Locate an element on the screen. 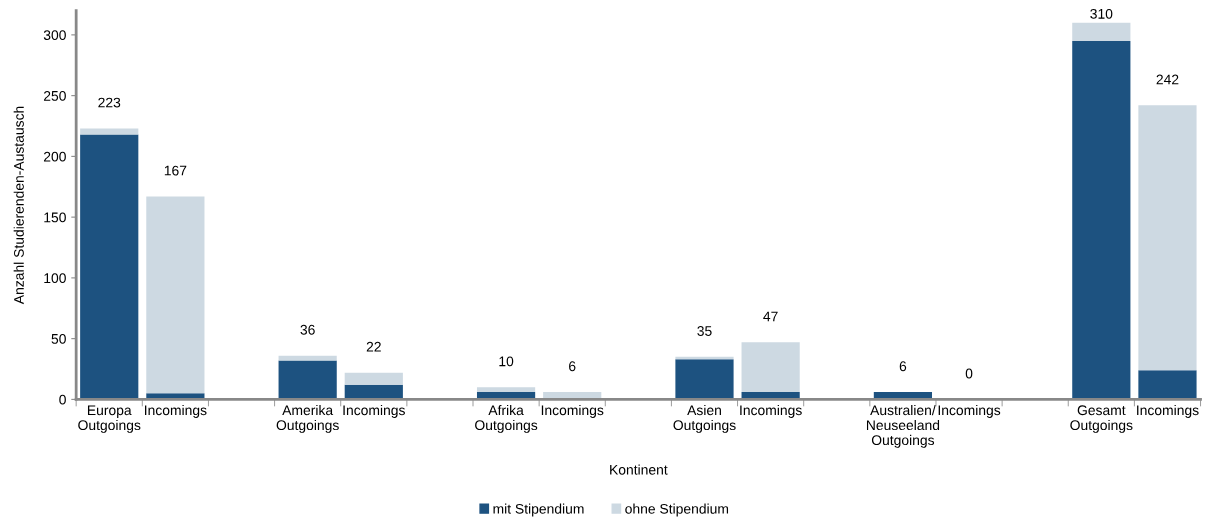 The width and height of the screenshot is (1209, 529). y-tick-label: 300 is located at coordinates (54, 35).